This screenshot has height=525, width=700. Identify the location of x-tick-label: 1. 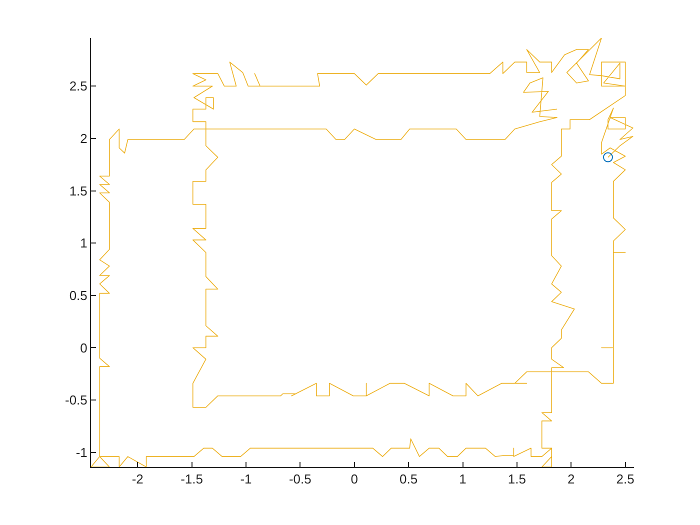
(462, 479).